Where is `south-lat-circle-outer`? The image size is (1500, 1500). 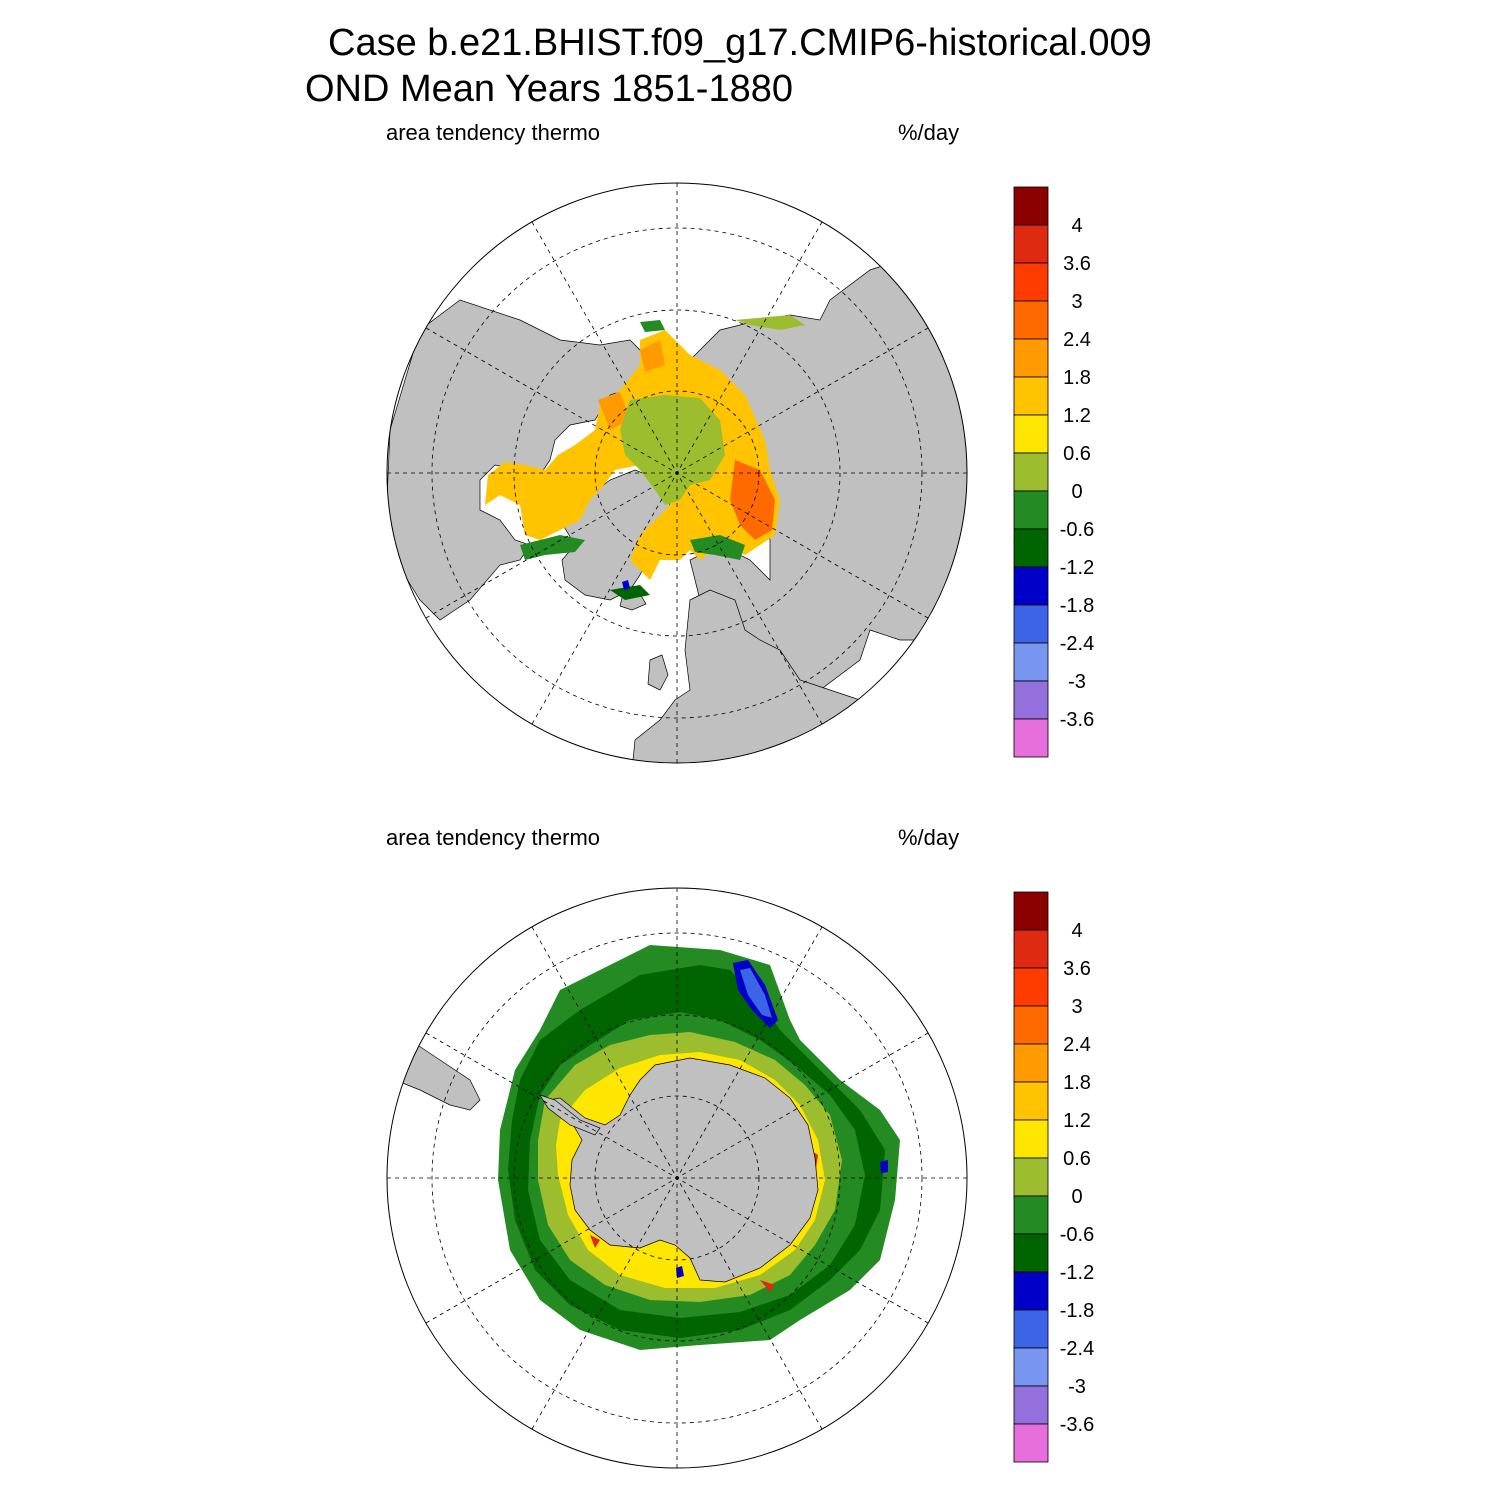 south-lat-circle-outer is located at coordinates (677, 1178).